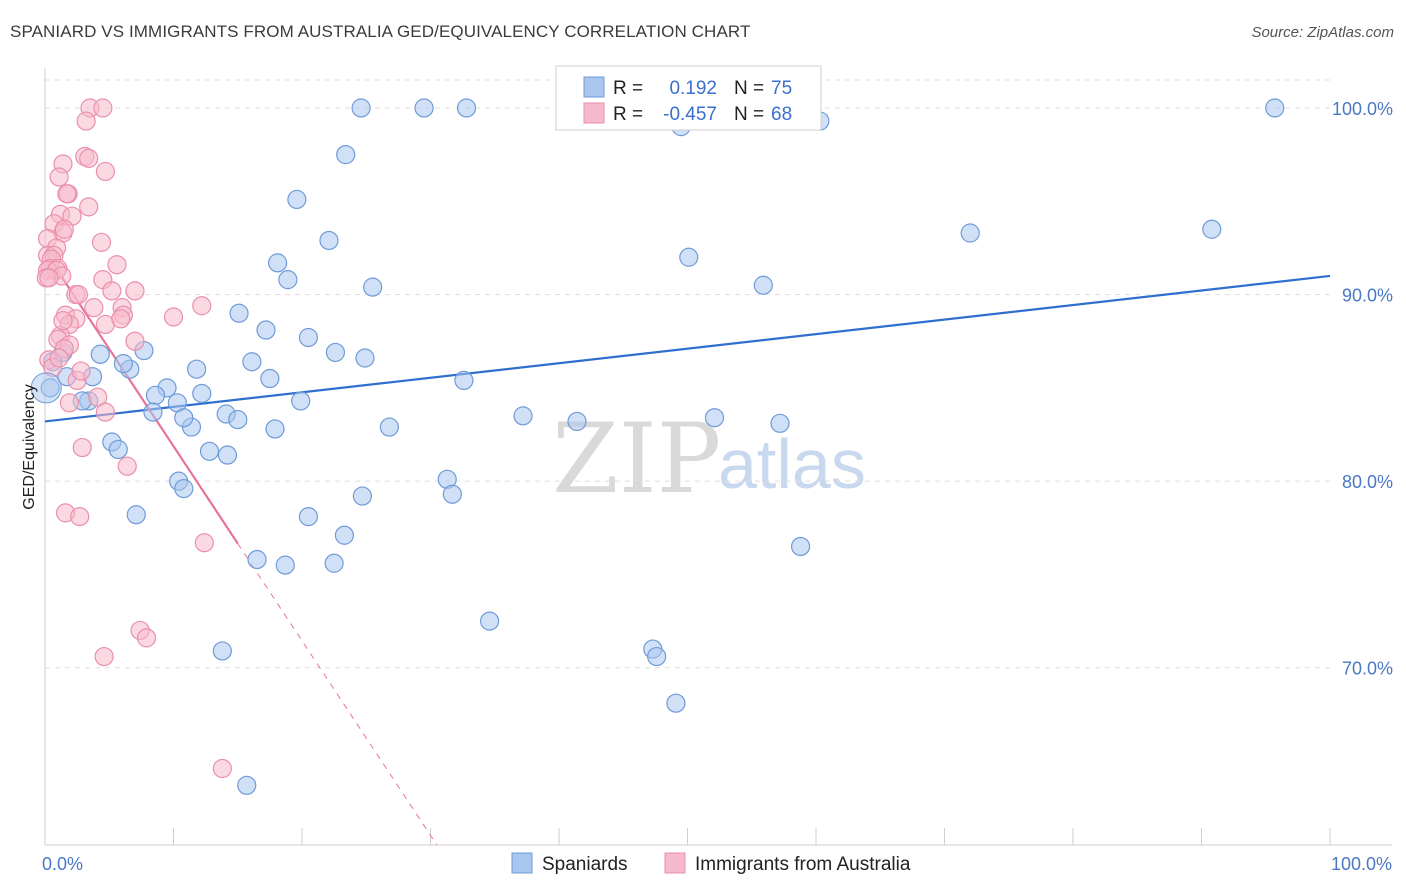  What do you see at coordinates (1367, 482) in the screenshot?
I see `y-tick-label: 80.0%` at bounding box center [1367, 482].